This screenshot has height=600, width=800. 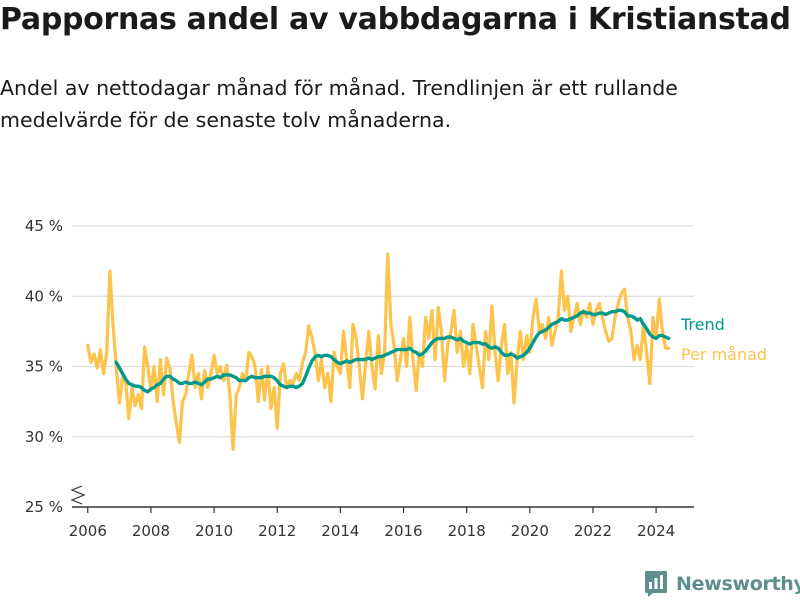 What do you see at coordinates (44, 226) in the screenshot?
I see `y-tick-label: 45 %` at bounding box center [44, 226].